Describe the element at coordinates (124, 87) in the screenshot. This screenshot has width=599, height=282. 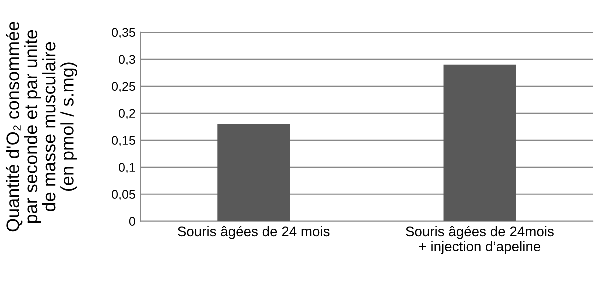
I see `y-tick-label: 0,25` at that location.